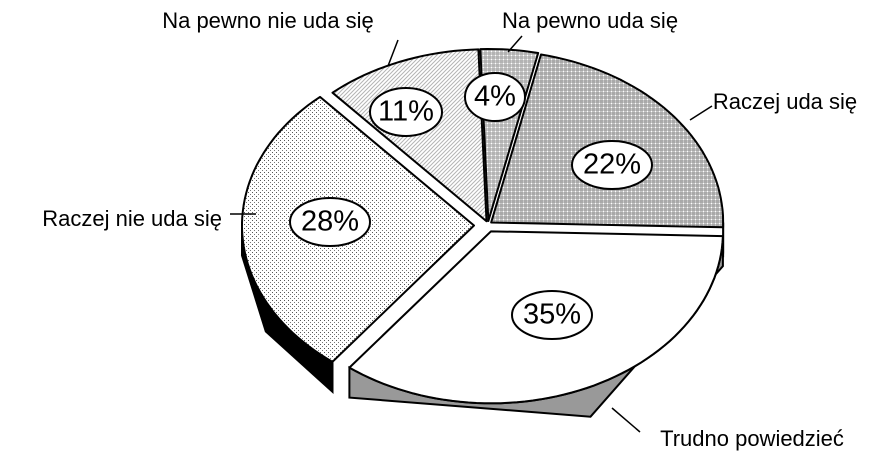 This screenshot has height=464, width=879. I want to click on value-label: 22%, so click(612, 165).